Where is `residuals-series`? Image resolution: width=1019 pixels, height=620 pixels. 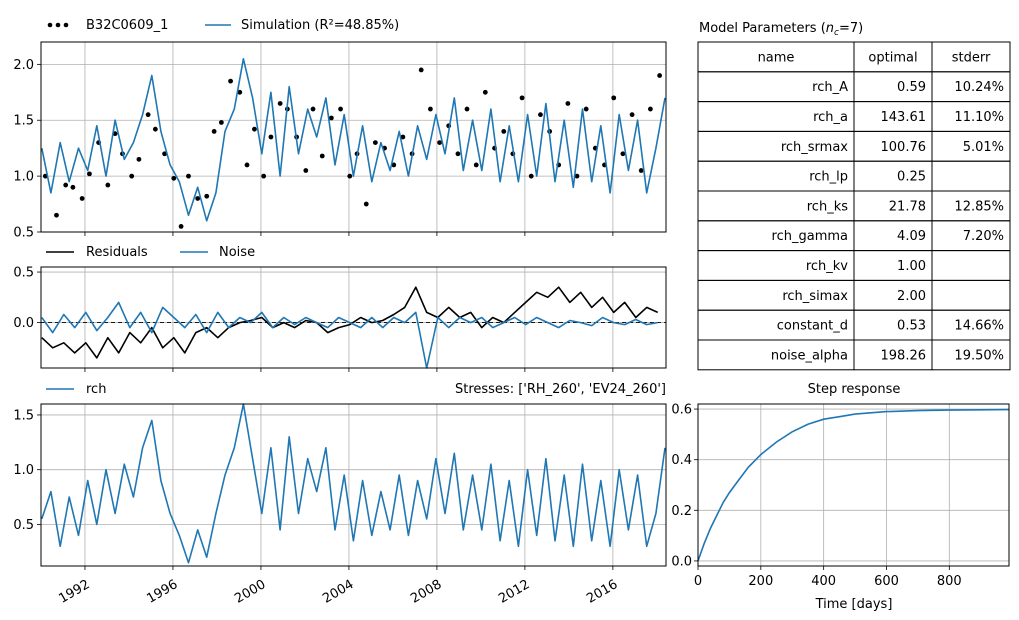 residuals-series is located at coordinates (350, 327).